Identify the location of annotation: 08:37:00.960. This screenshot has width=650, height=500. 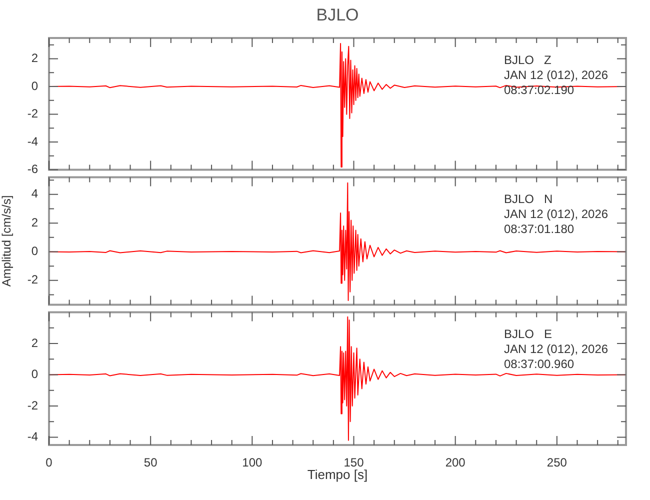
(539, 364).